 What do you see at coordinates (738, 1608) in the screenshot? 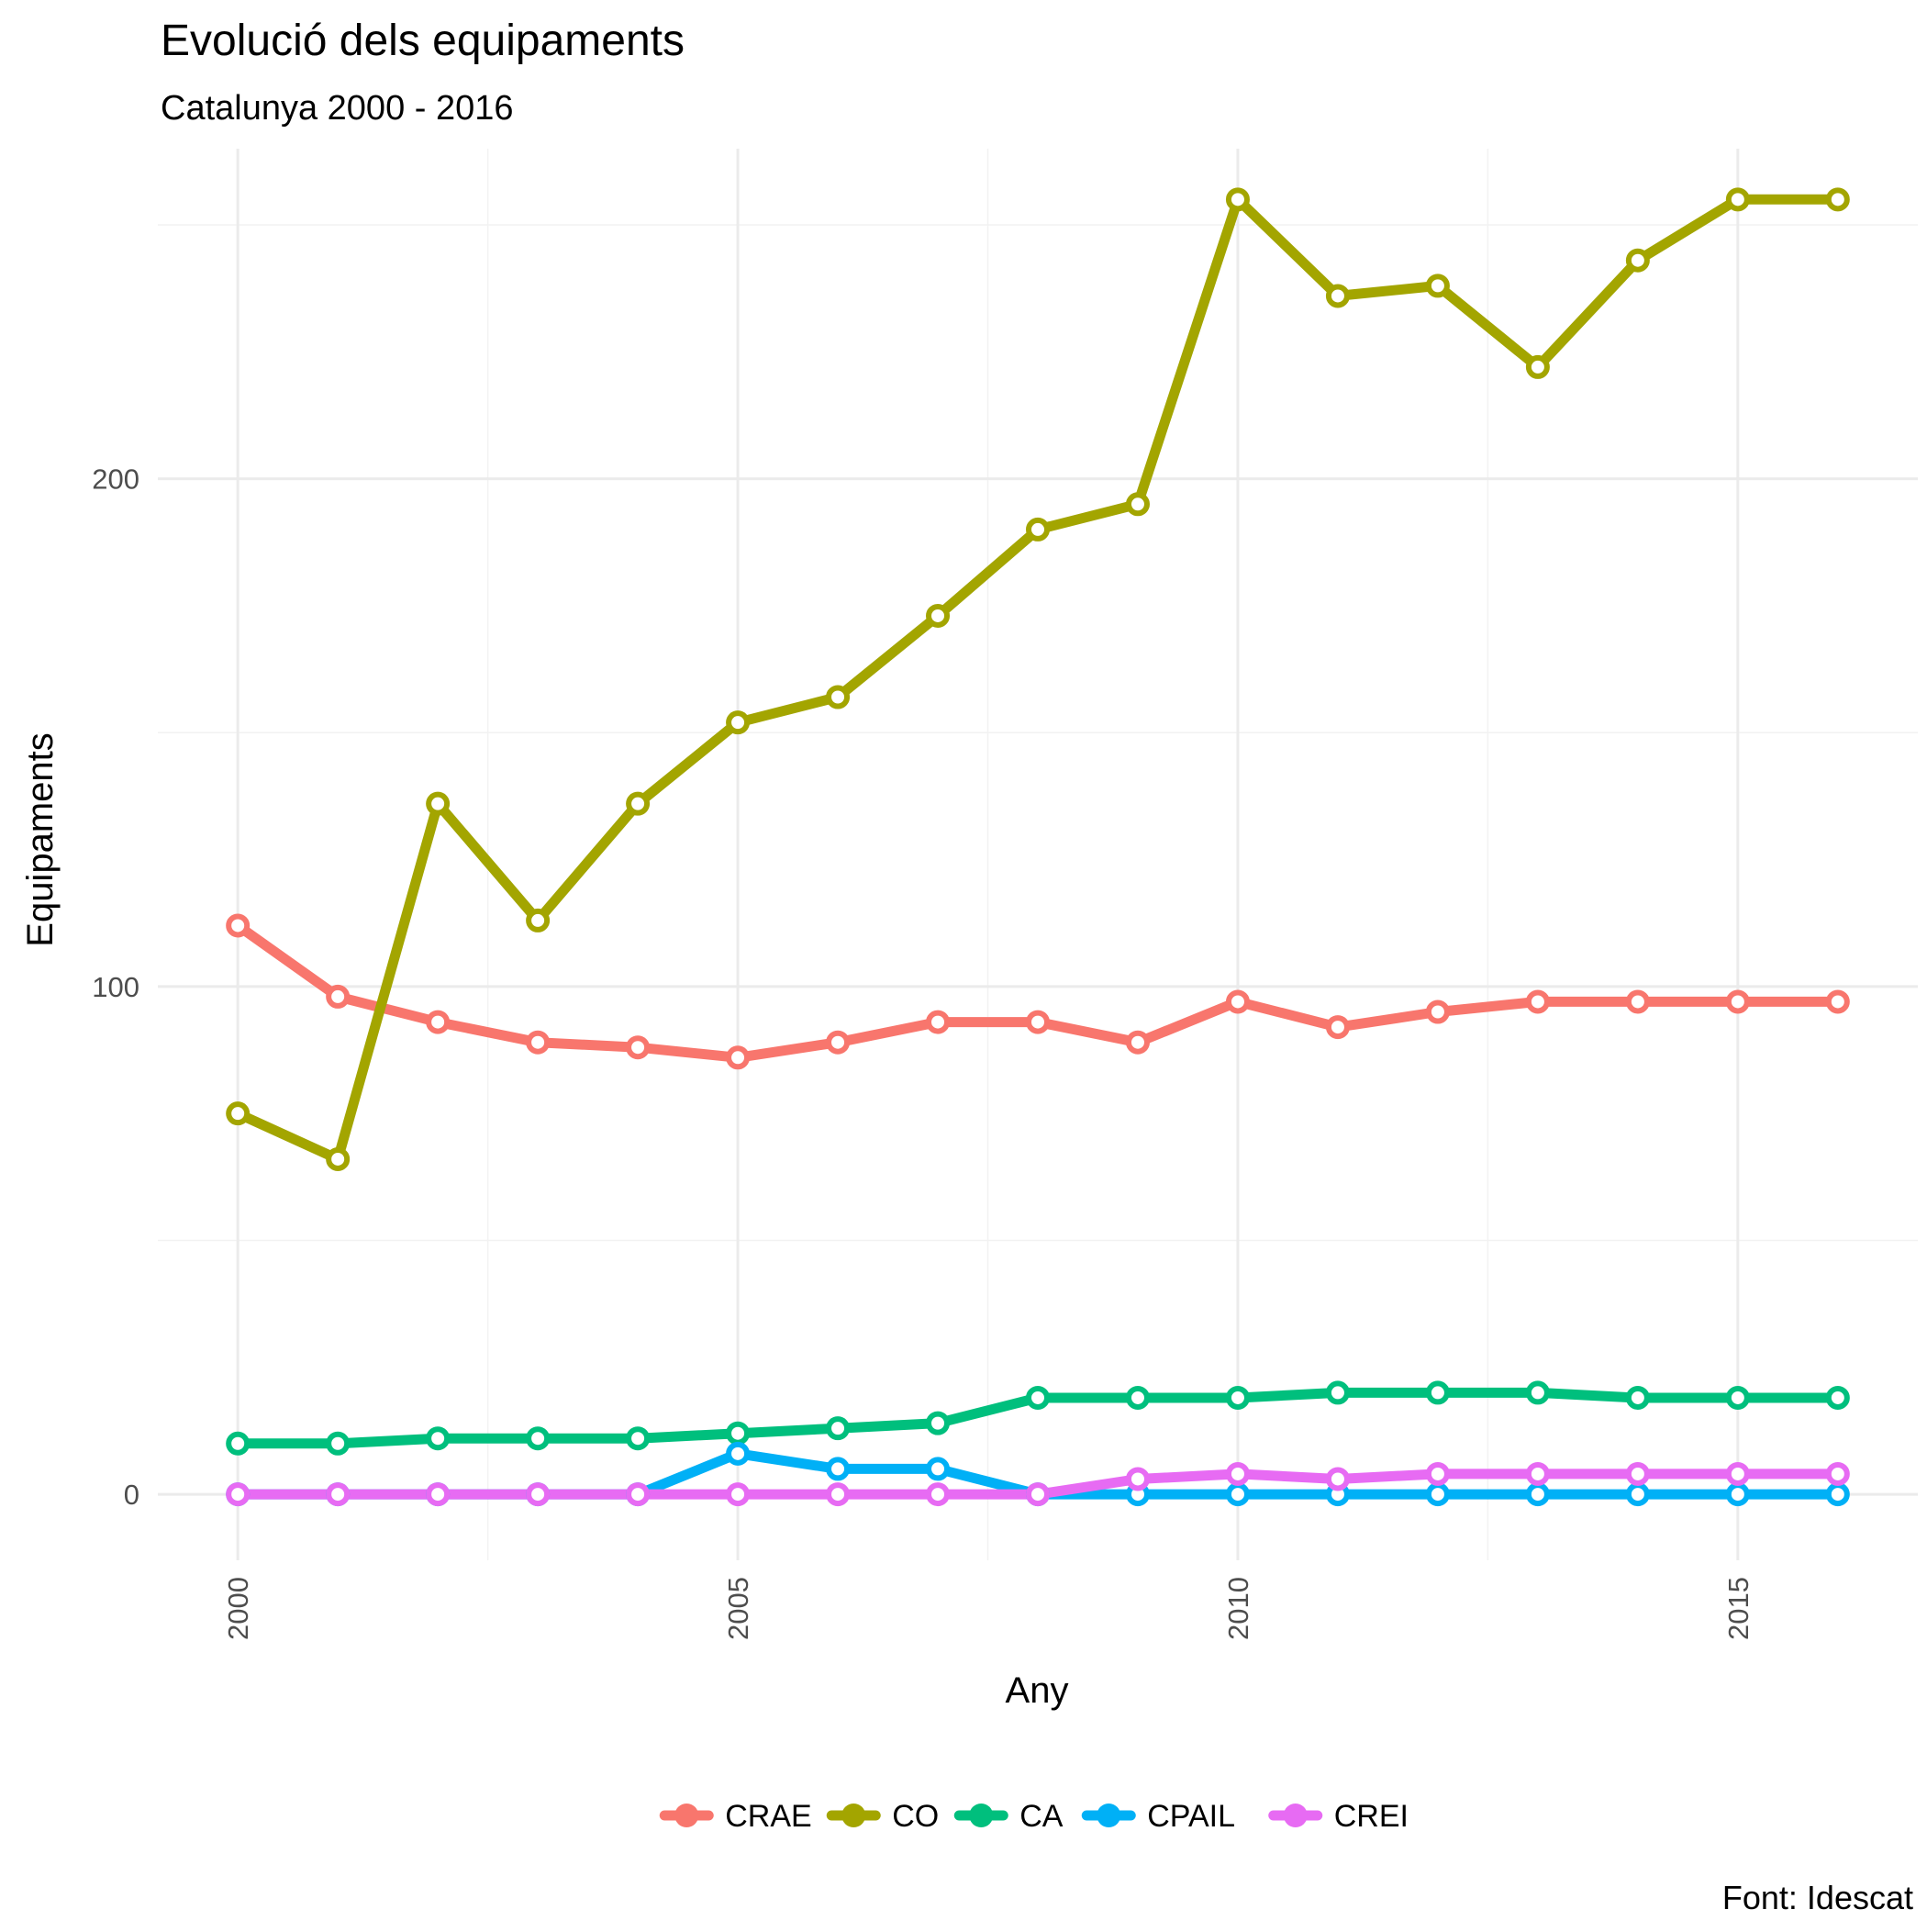
I see `x-tick-label: 2005` at bounding box center [738, 1608].